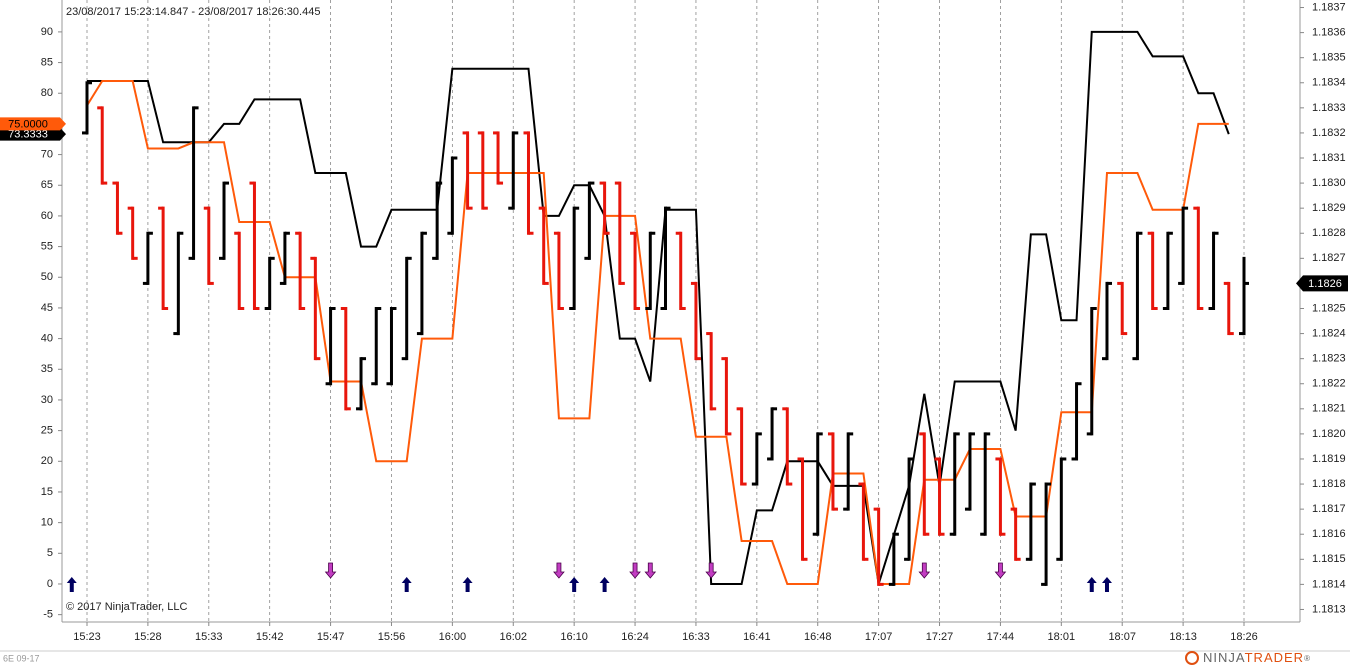  I want to click on y2-tick-label: 1.1817, so click(1329, 509).